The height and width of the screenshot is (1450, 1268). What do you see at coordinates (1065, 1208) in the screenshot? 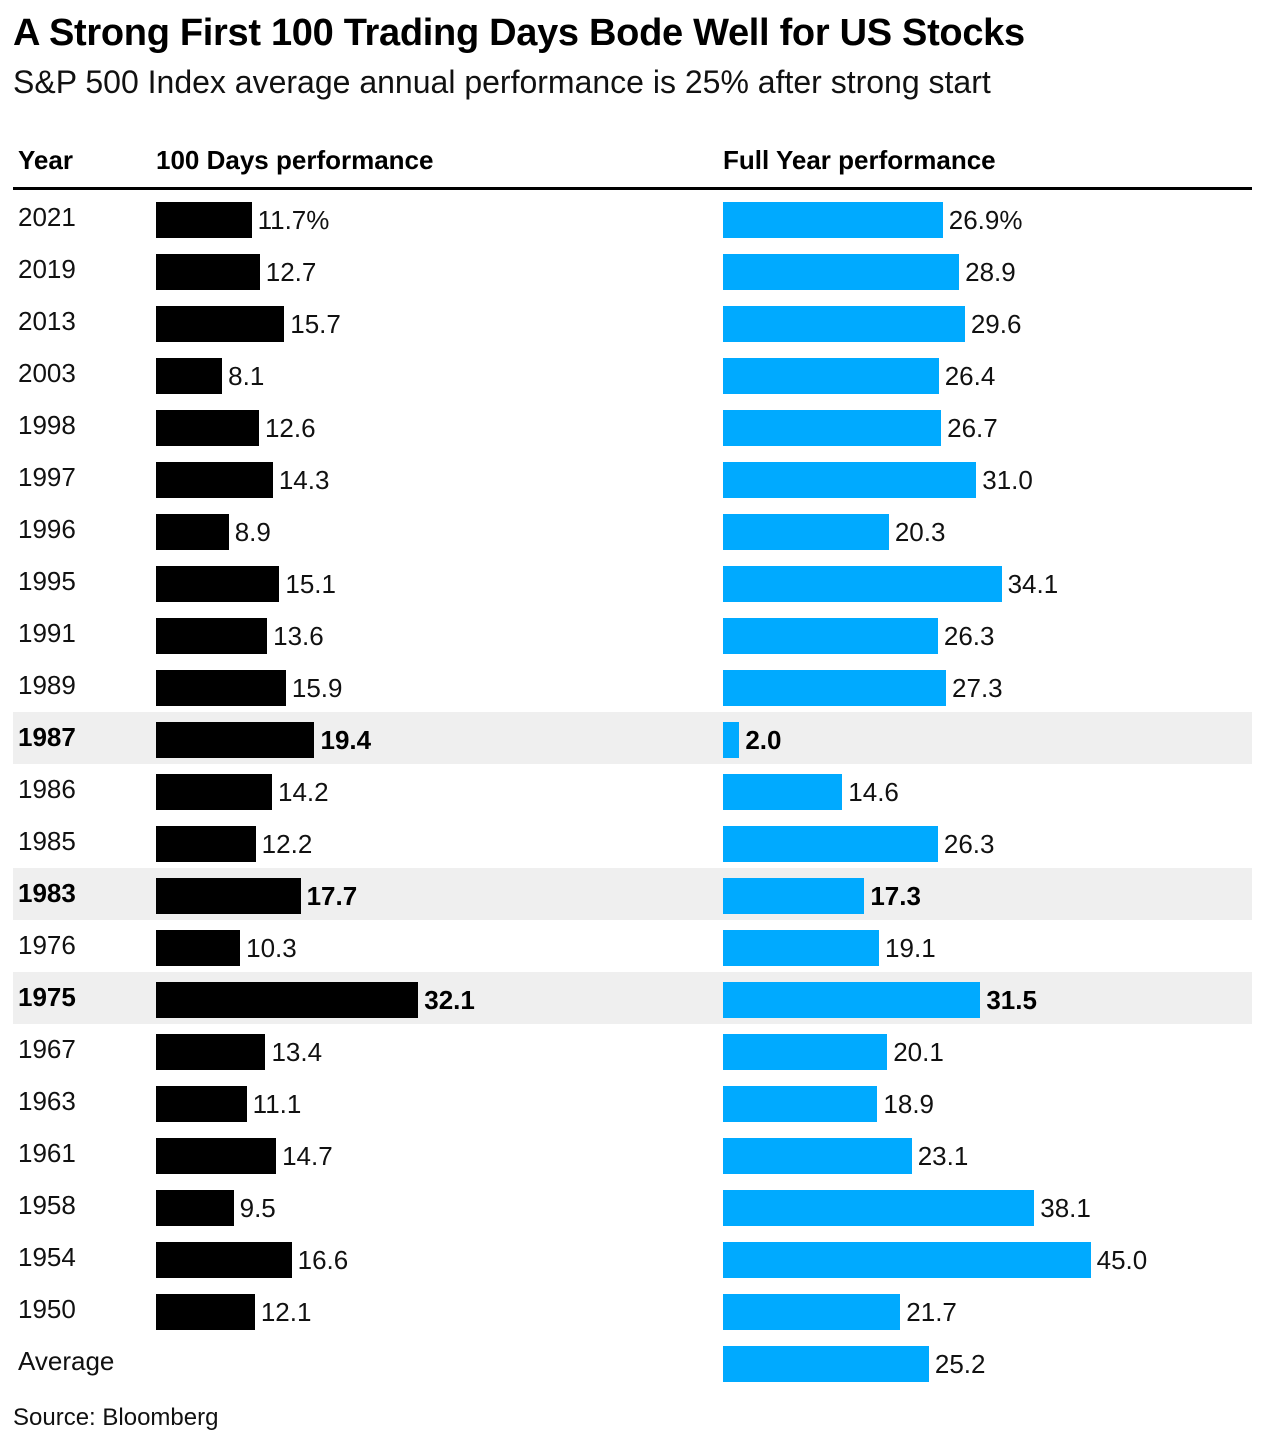
I see `full-year-value-label: 38.1` at bounding box center [1065, 1208].